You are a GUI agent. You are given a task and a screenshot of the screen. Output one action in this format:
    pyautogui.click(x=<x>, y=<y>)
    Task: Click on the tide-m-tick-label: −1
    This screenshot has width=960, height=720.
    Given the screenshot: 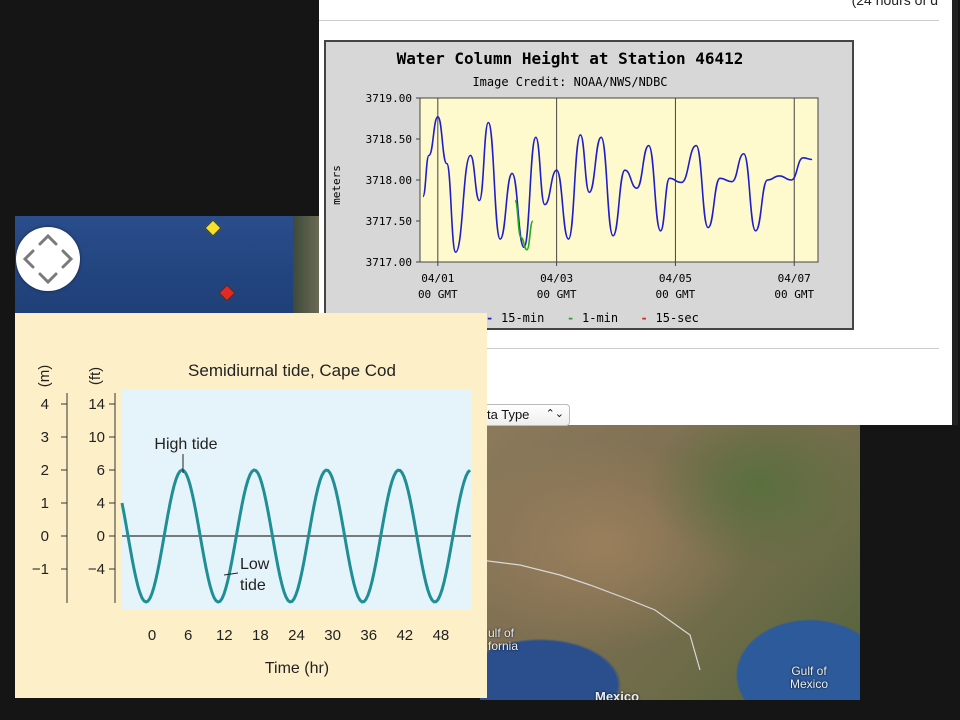 What is the action you would take?
    pyautogui.click(x=40, y=569)
    